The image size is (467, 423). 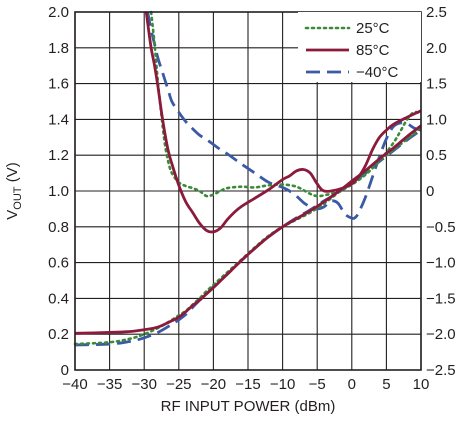 I want to click on x-axis-ticks: −40 −35 −30 −25 −20 −15 −10 −5 0 5 10, so click(x=245, y=384).